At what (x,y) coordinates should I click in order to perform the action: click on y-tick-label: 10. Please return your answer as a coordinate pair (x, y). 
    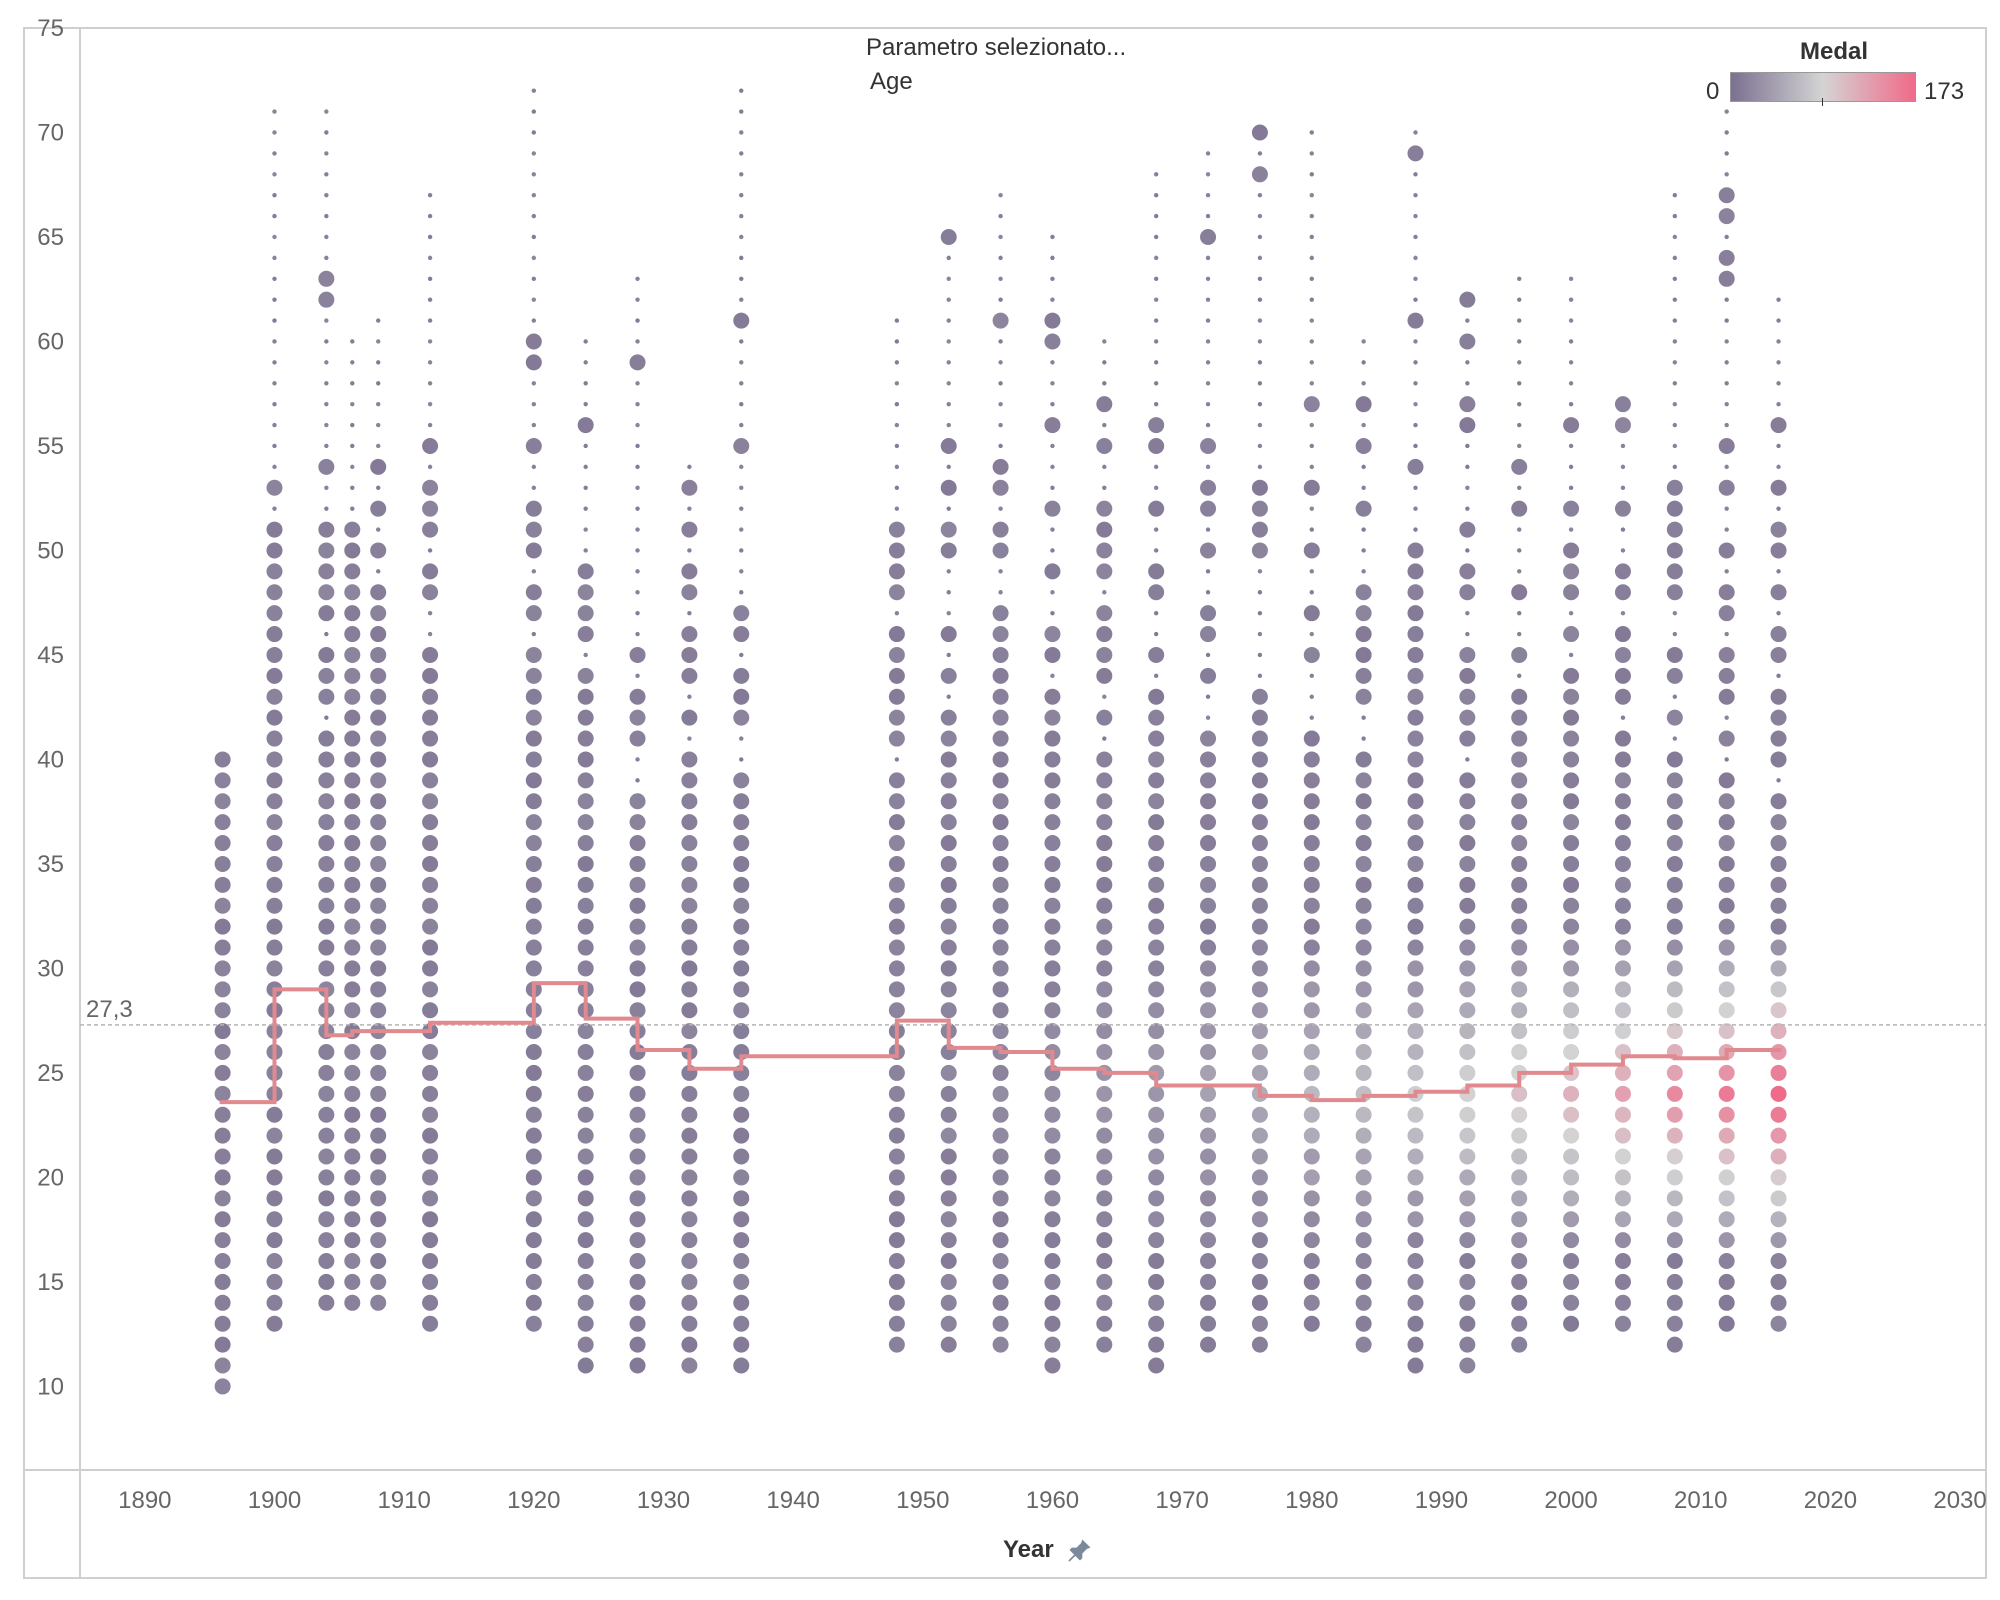
    Looking at the image, I should click on (50, 1386).